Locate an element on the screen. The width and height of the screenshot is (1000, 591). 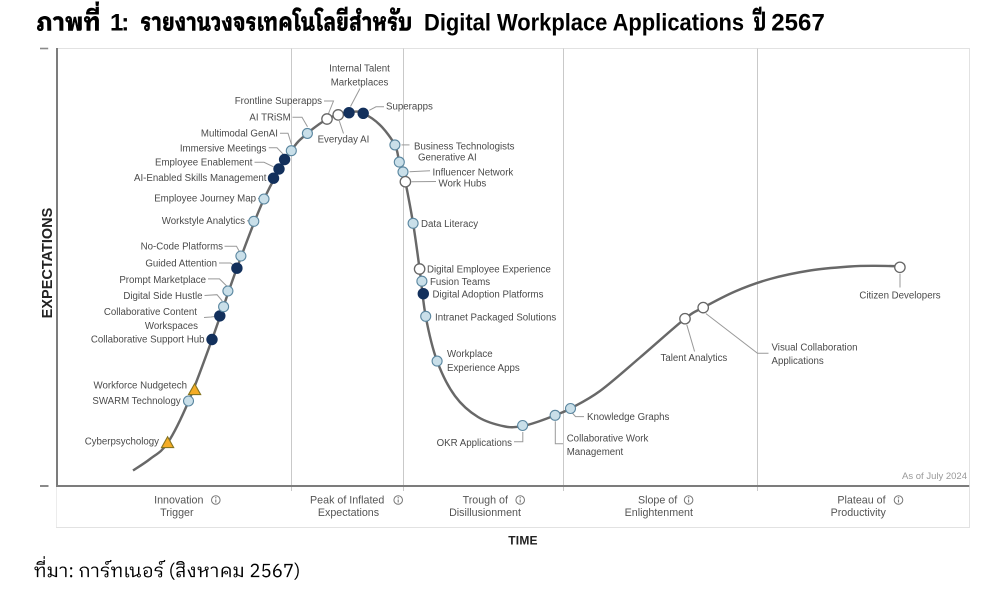
svg-text: Digital Side Hustle is located at coordinates (162, 296).